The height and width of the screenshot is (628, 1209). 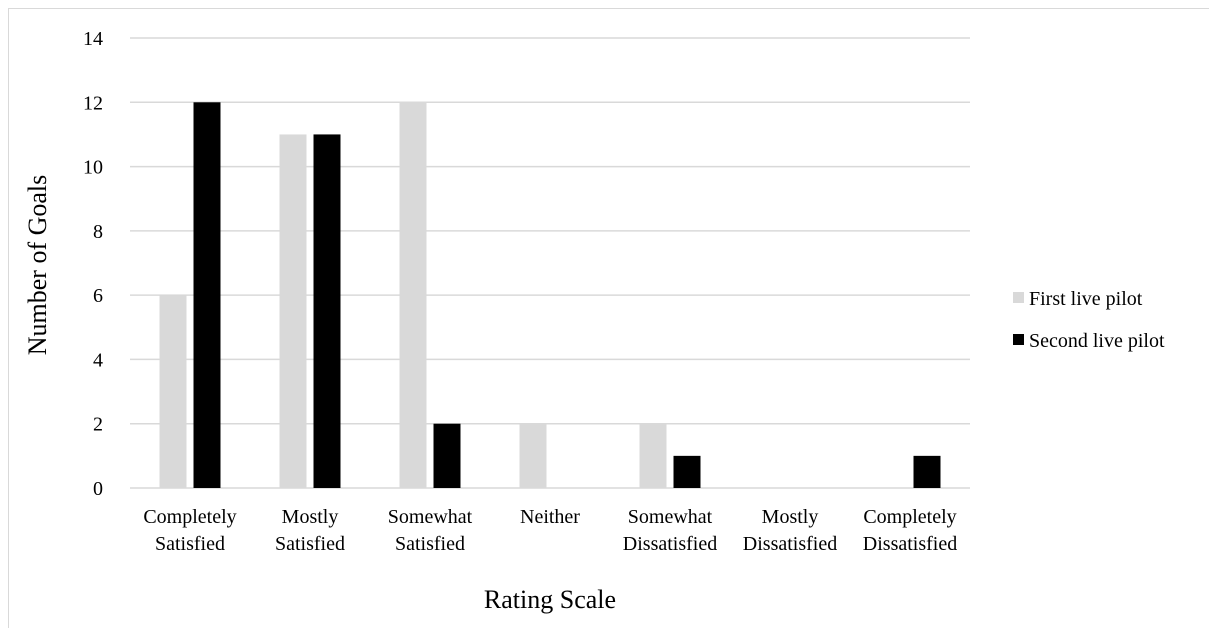 What do you see at coordinates (1097, 341) in the screenshot?
I see `legend-label-second-live-pilot: Second live pilot` at bounding box center [1097, 341].